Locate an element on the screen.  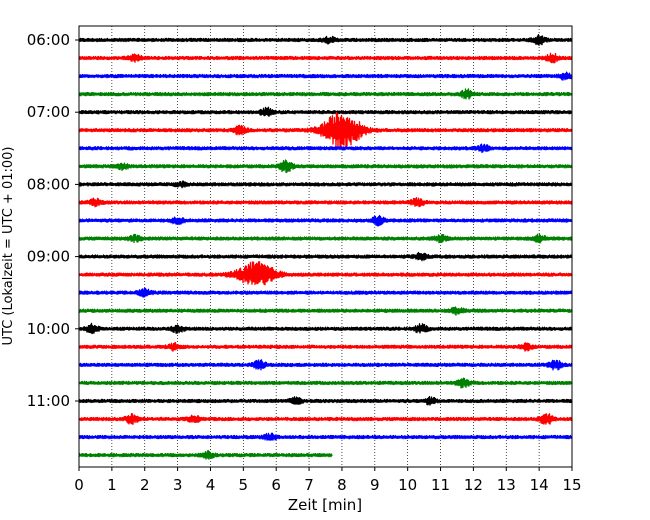
x-tick-label: 4 is located at coordinates (211, 485).